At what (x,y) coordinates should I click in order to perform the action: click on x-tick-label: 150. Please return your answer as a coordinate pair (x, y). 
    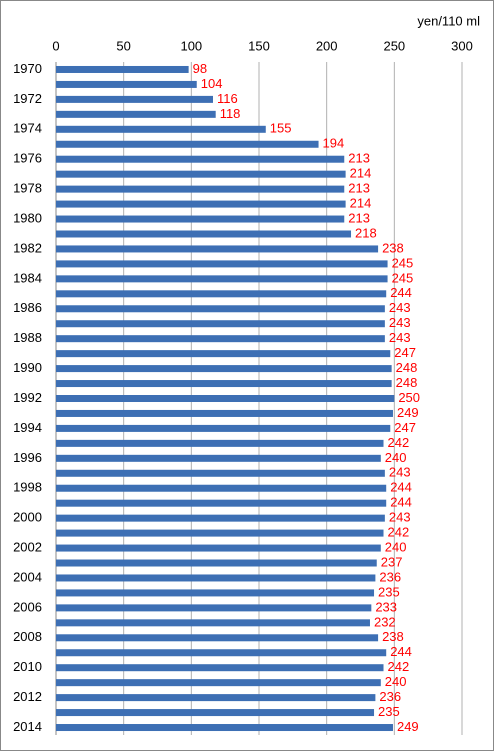
    Looking at the image, I should click on (259, 45).